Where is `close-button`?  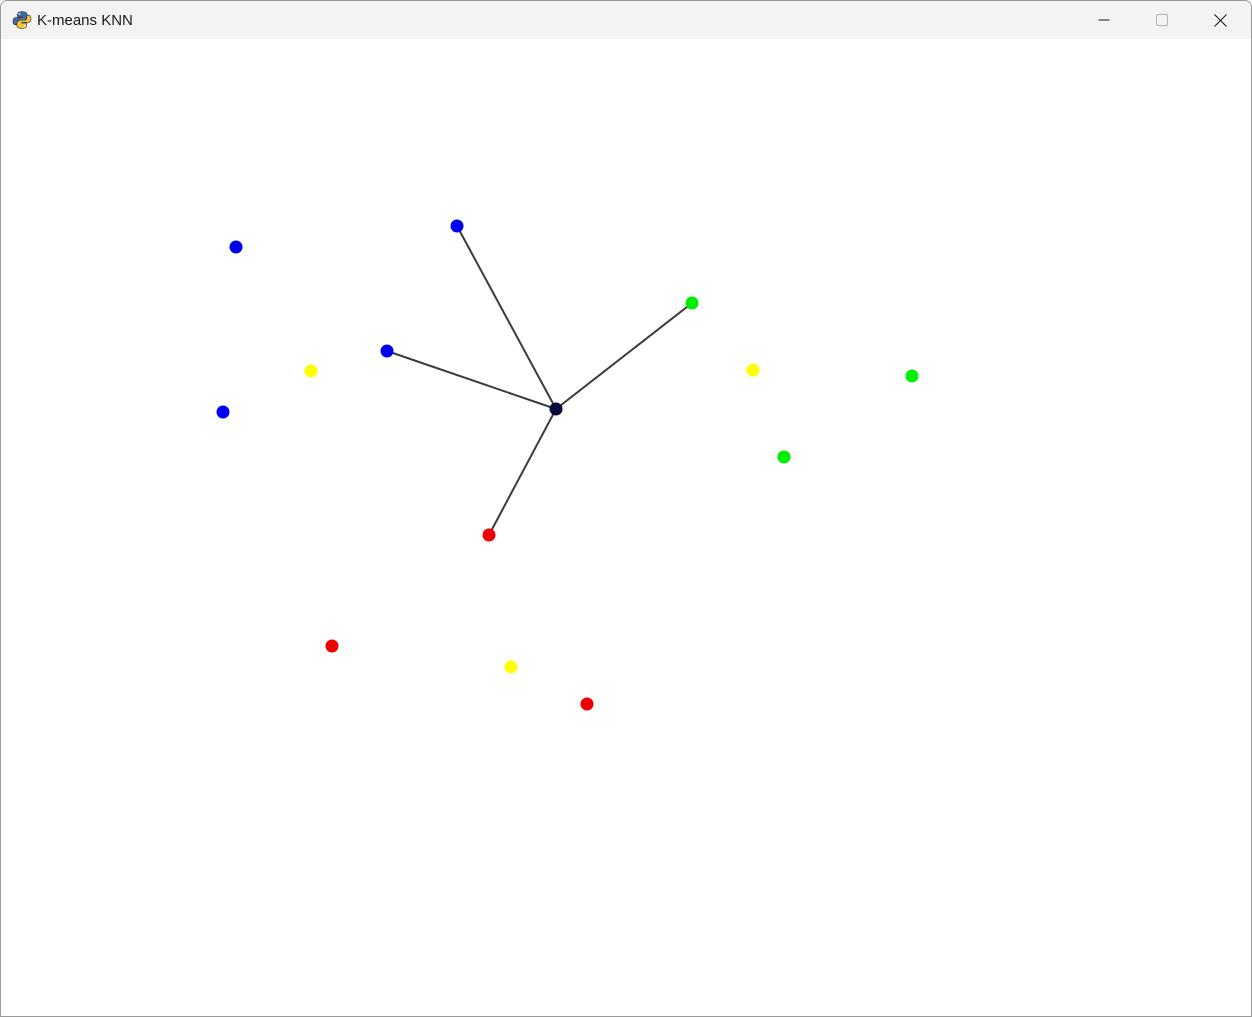
close-button is located at coordinates (1220, 20).